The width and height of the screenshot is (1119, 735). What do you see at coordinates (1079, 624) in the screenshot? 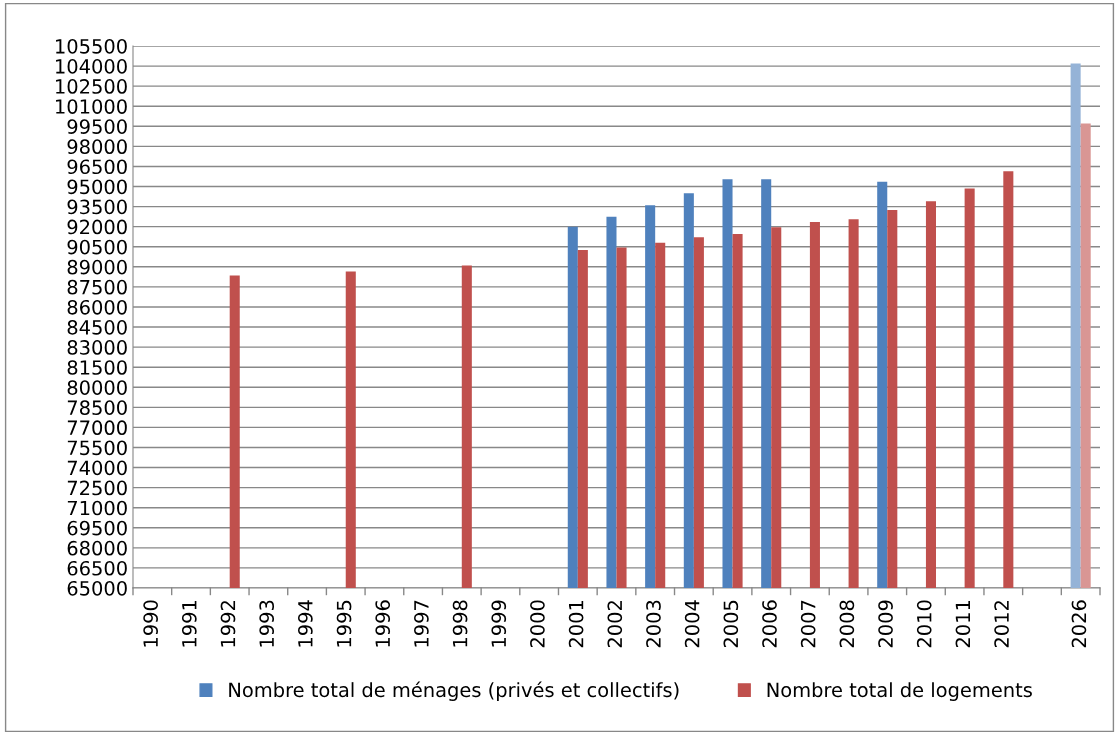
I see `x-tick-label: 2026` at bounding box center [1079, 624].